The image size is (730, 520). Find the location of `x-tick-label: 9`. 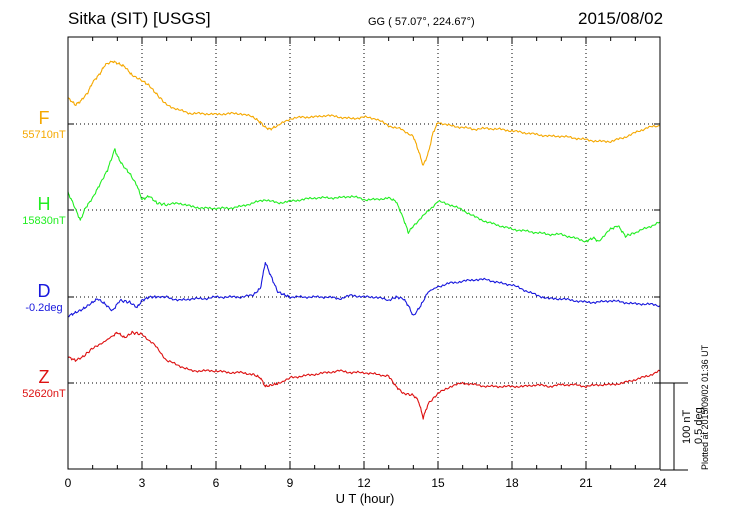

x-tick-label: 9 is located at coordinates (290, 483).